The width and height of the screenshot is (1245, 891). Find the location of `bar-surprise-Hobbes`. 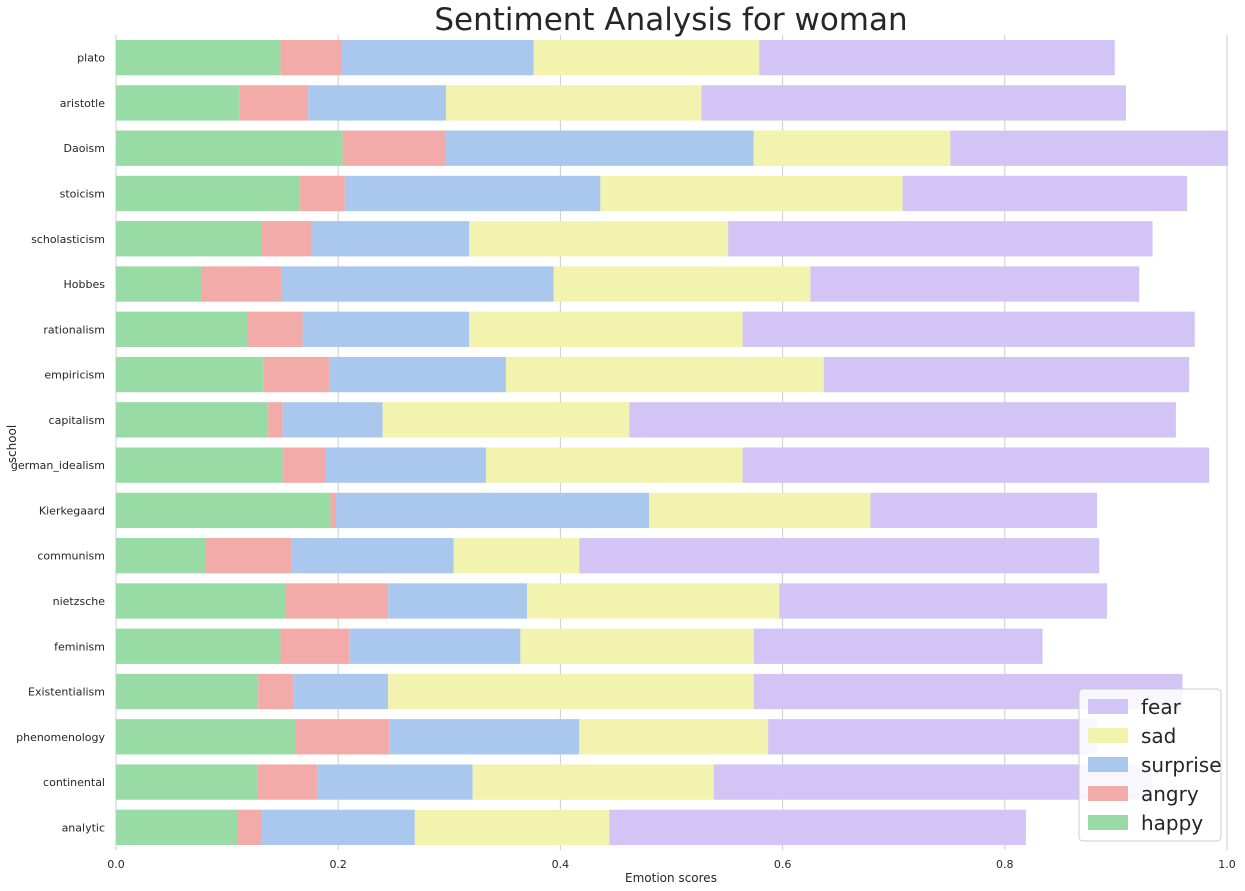

bar-surprise-Hobbes is located at coordinates (417, 284).